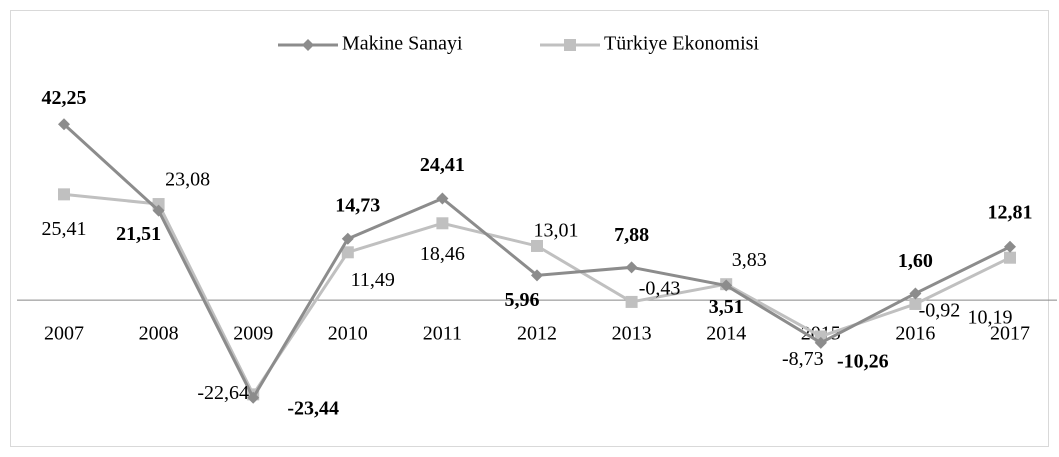  I want to click on data-label: 3,51, so click(726, 307).